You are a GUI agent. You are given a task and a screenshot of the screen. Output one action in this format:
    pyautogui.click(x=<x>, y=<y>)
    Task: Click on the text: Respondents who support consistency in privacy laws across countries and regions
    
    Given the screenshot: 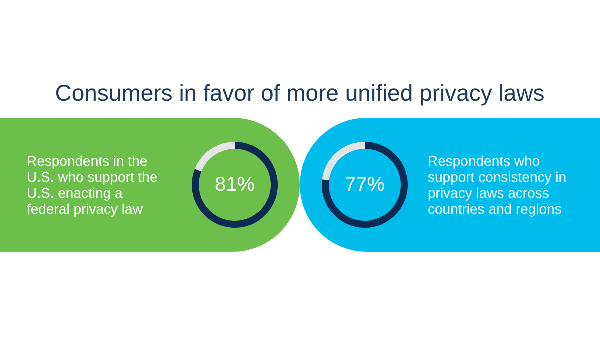 What is the action you would take?
    pyautogui.click(x=498, y=185)
    